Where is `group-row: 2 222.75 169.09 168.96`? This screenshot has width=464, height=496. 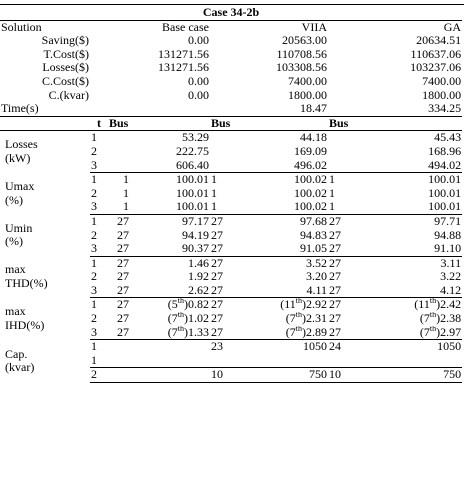 group-row: 2 222.75 169.09 168.96 is located at coordinates (231, 152).